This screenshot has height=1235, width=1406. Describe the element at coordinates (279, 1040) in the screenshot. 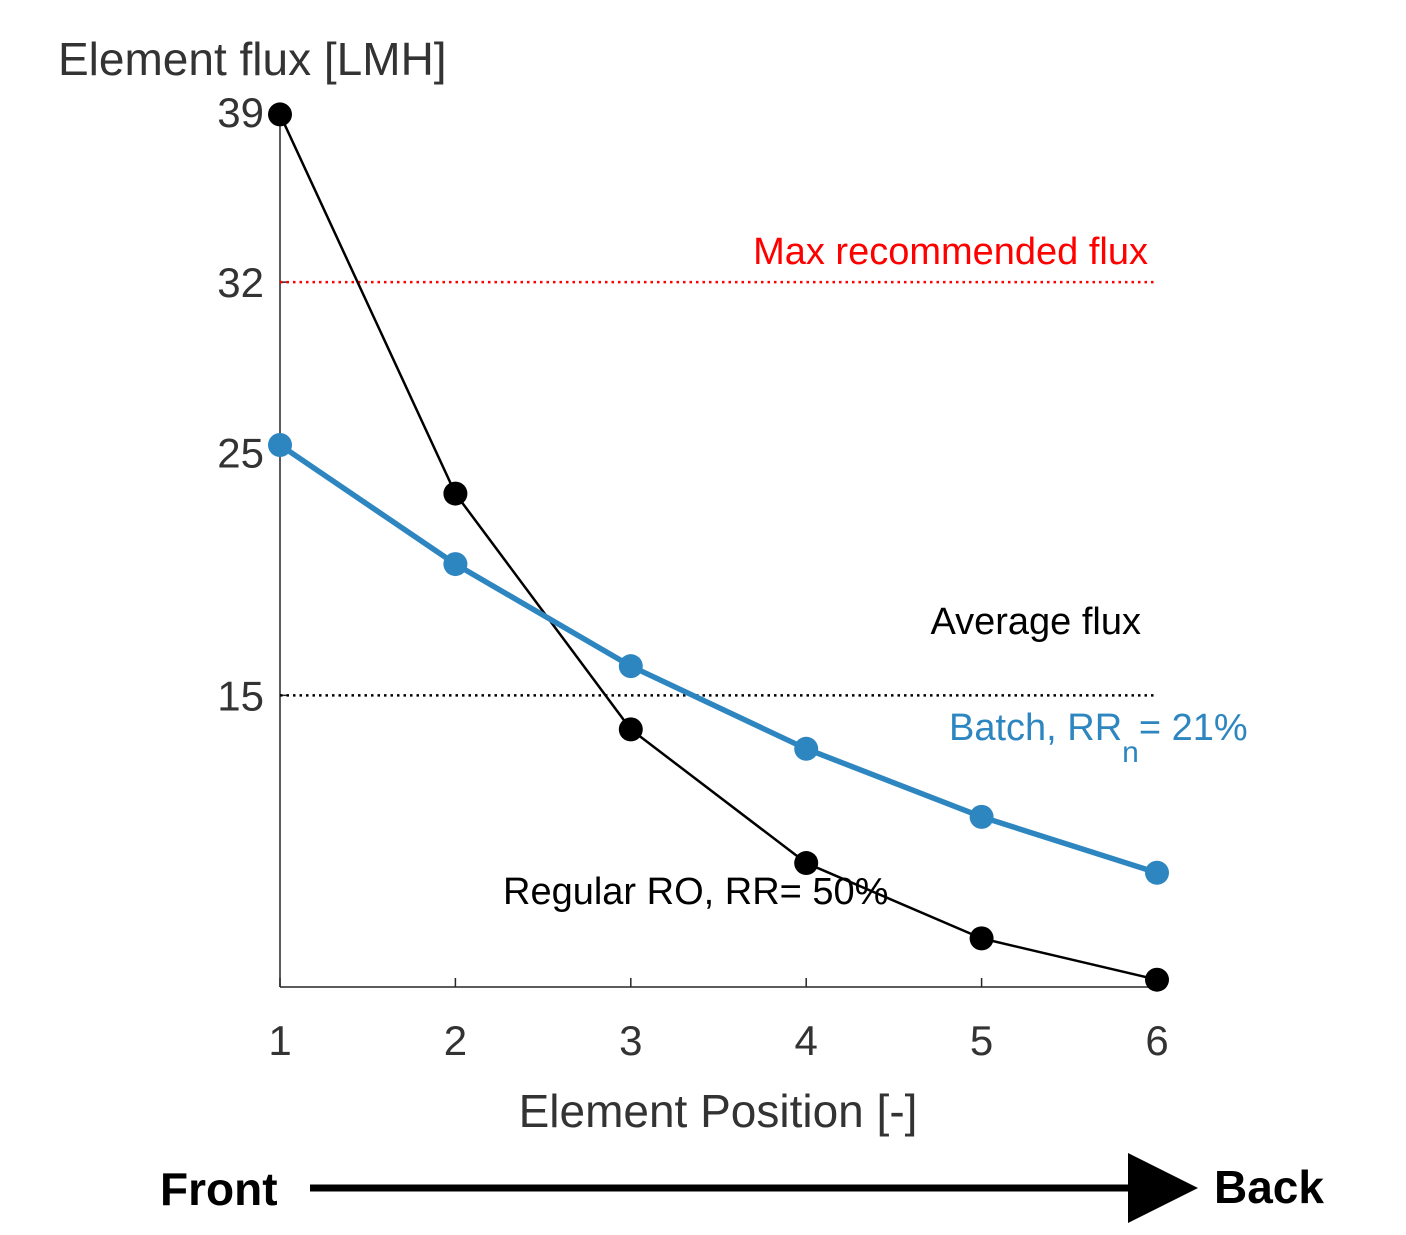

I see `x-tick-label: 1` at that location.